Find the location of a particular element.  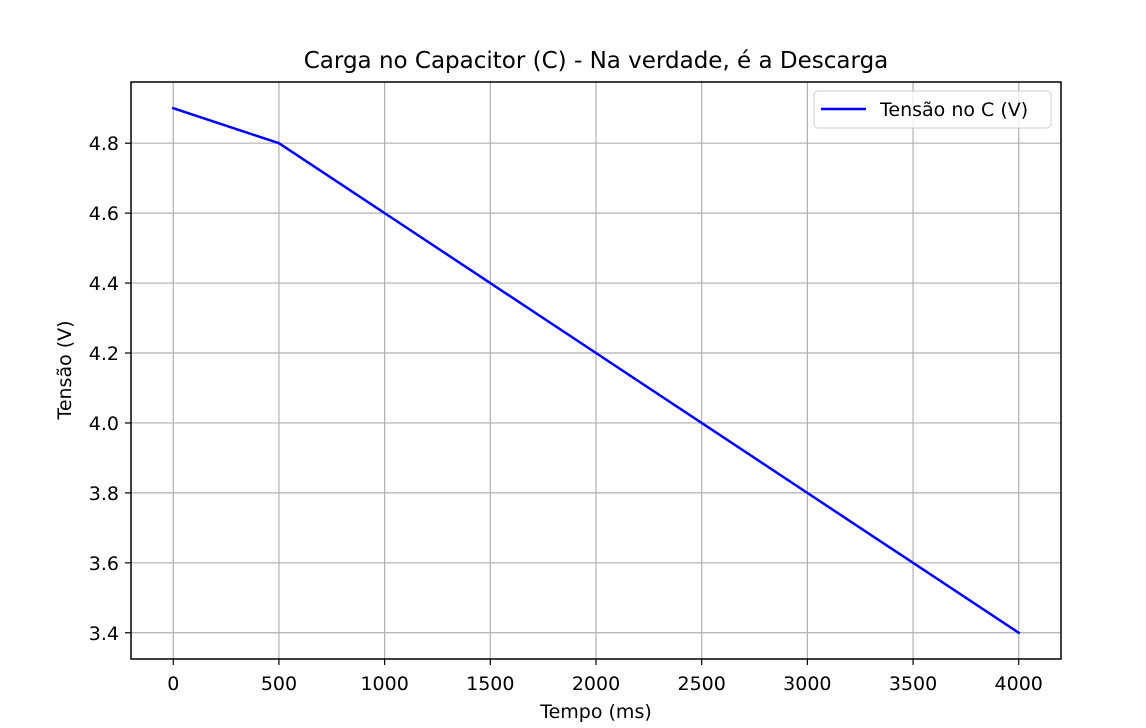

y-tick-label: 3.4 is located at coordinates (104, 634).